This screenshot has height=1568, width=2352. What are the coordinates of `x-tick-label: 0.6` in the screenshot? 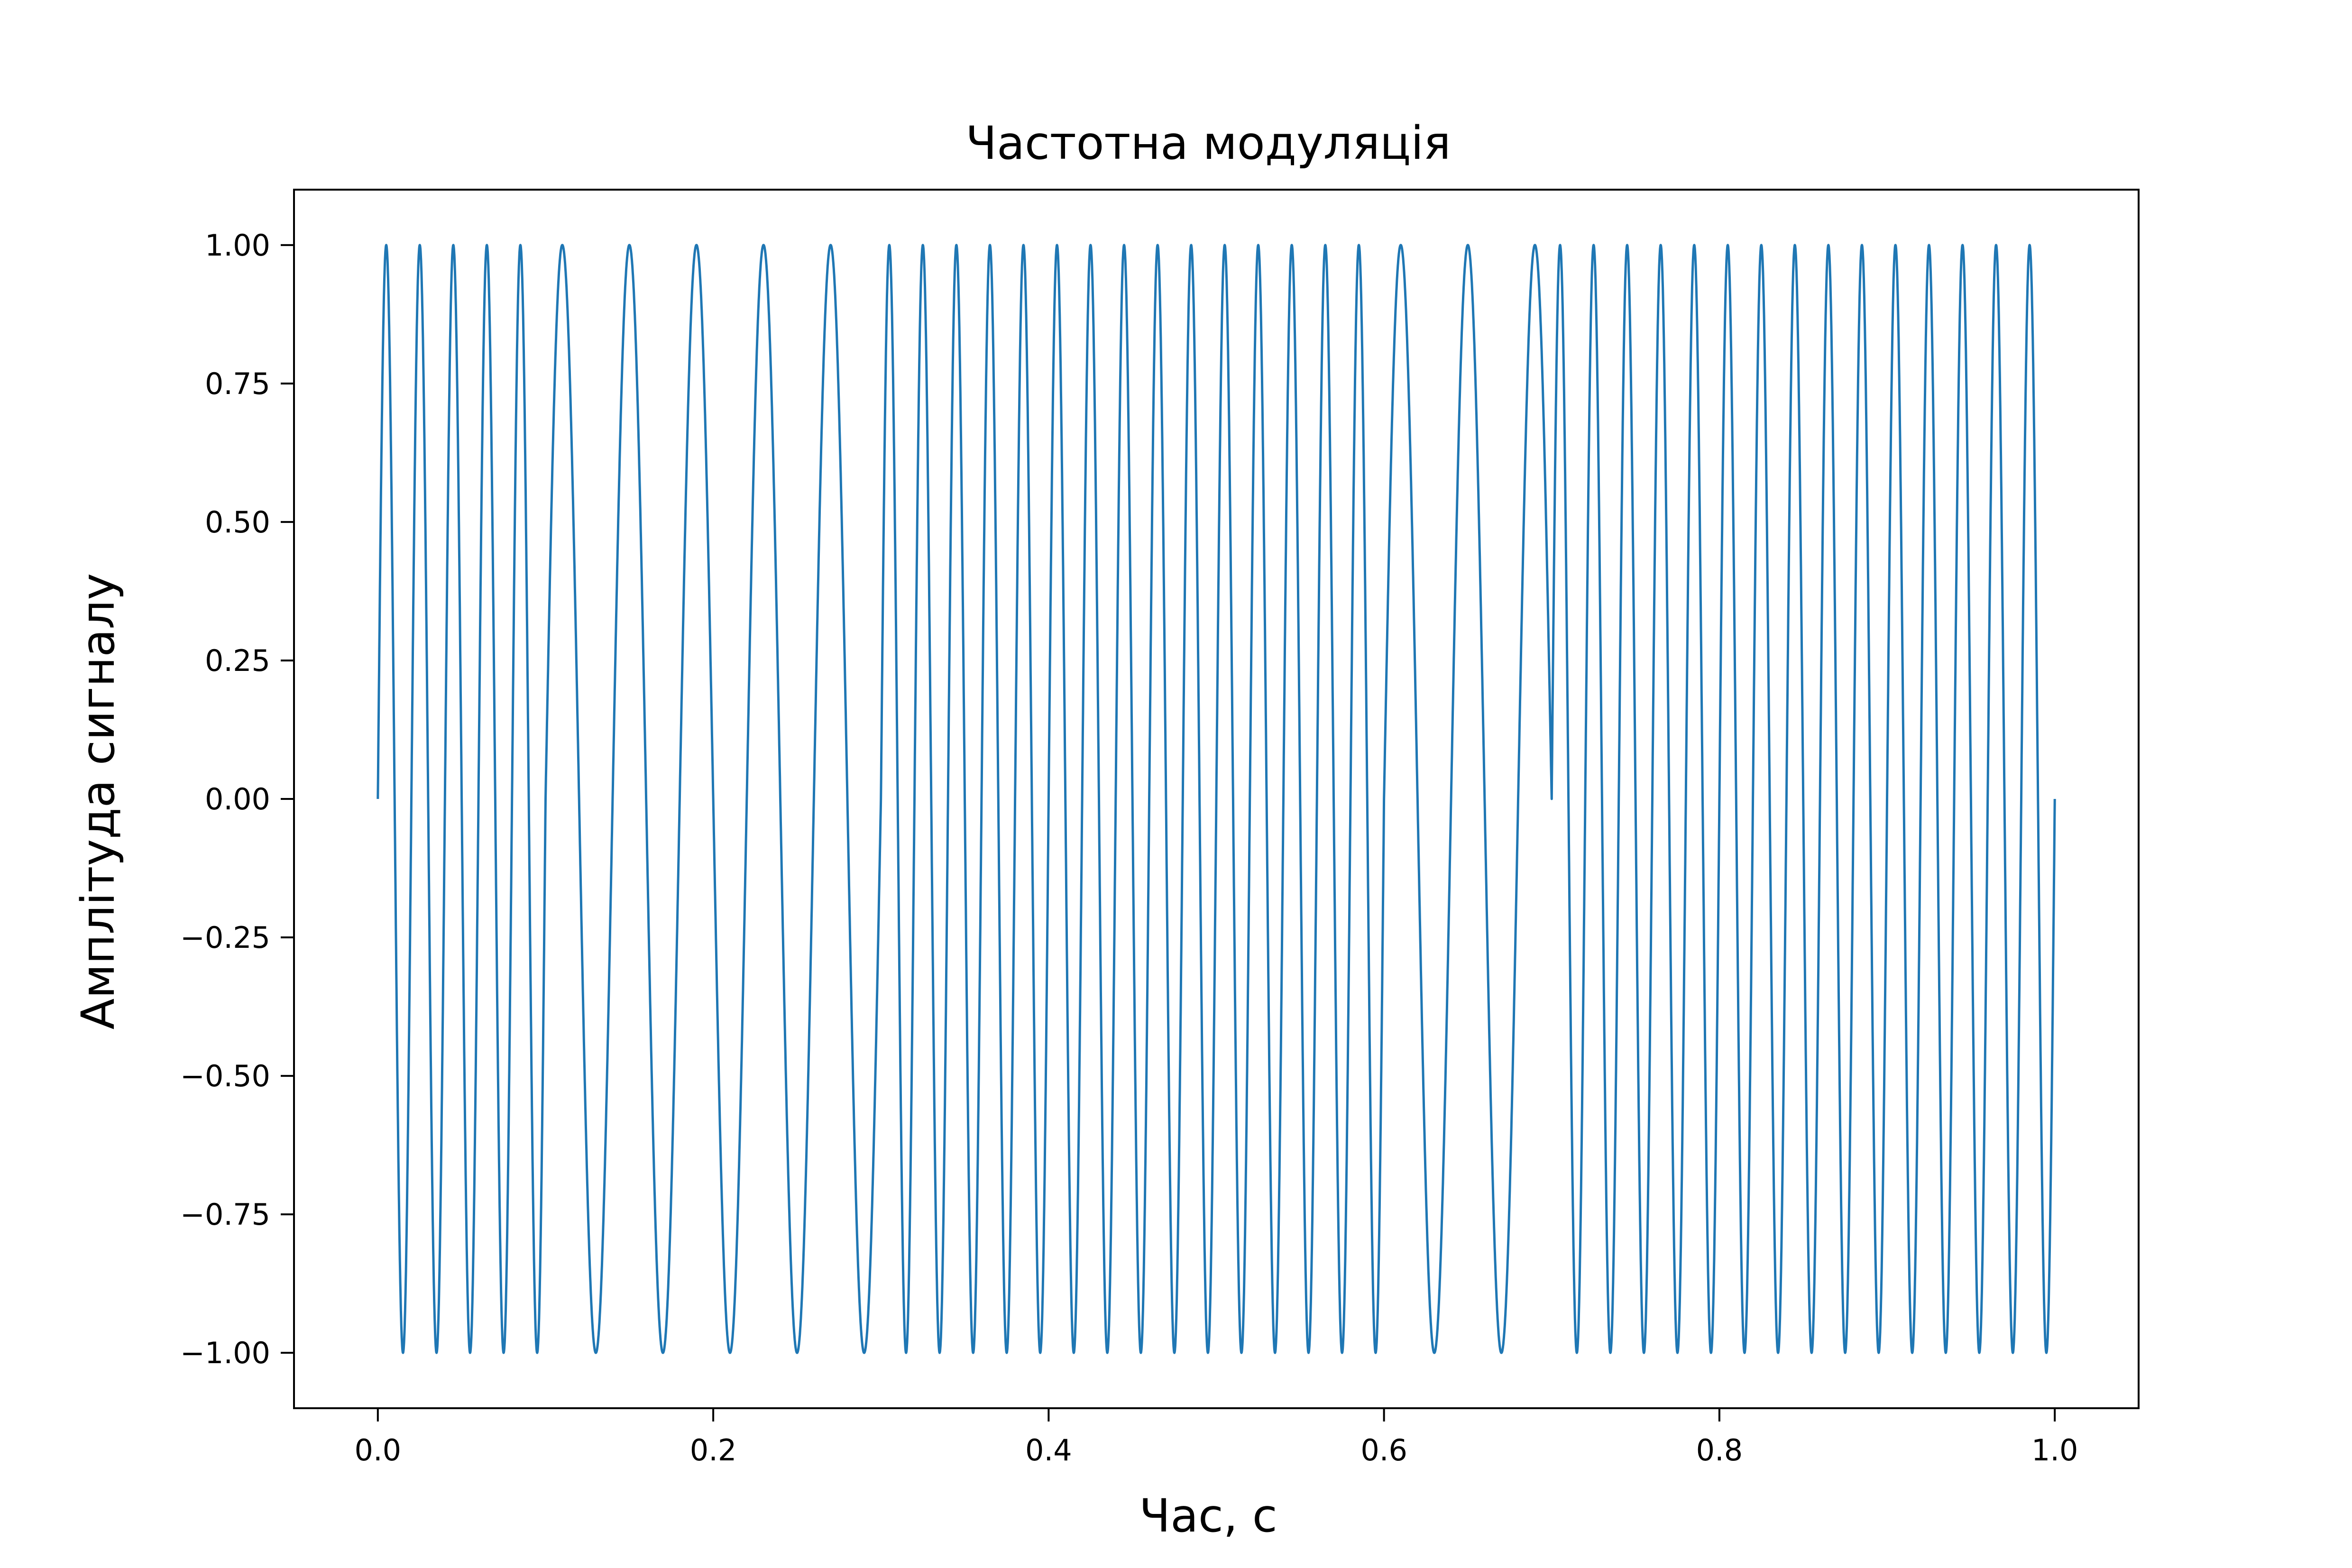 It's located at (1384, 1450).